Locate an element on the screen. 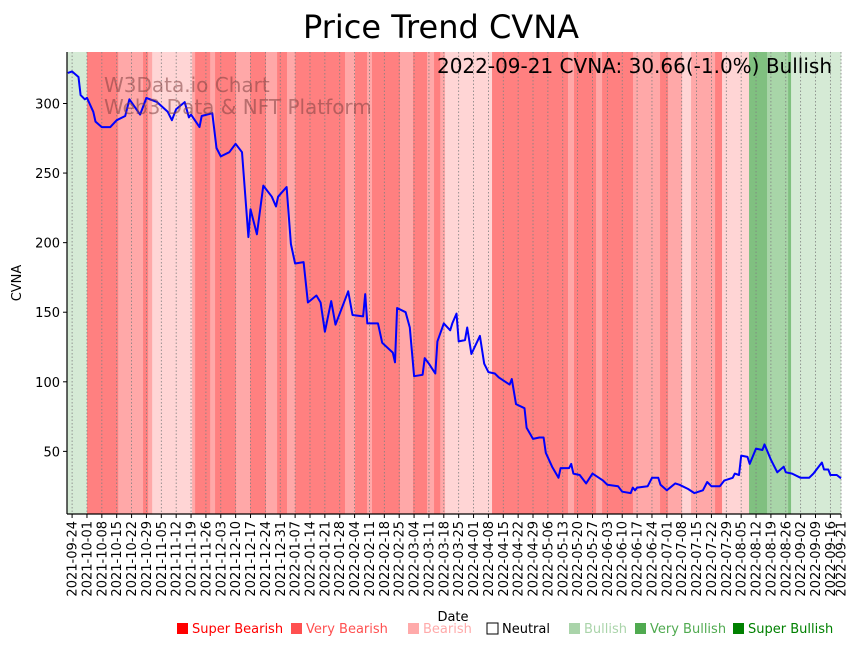 Image resolution: width=859 pixels, height=646 pixels. legend-label: Very Bullish is located at coordinates (688, 629).